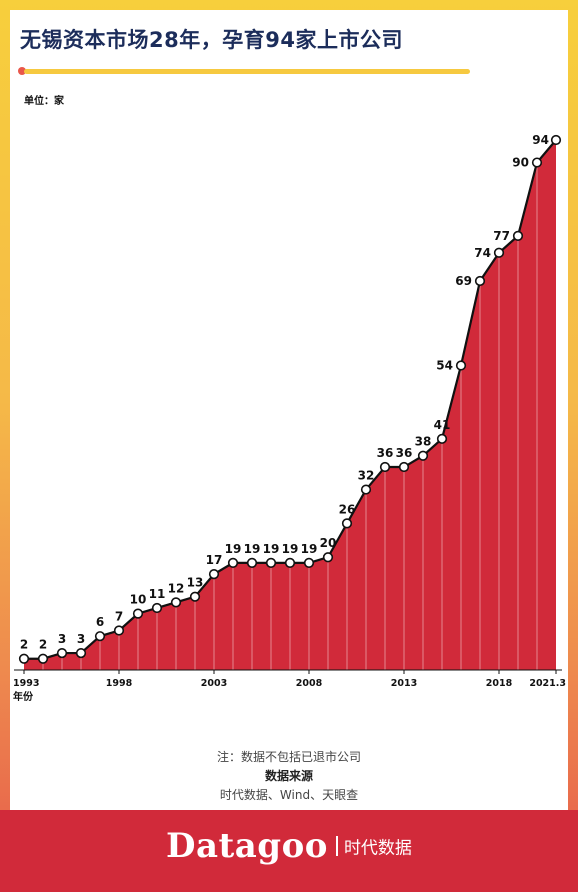 The image size is (578, 892). Describe the element at coordinates (100, 622) in the screenshot. I see `data-label: 6` at that location.